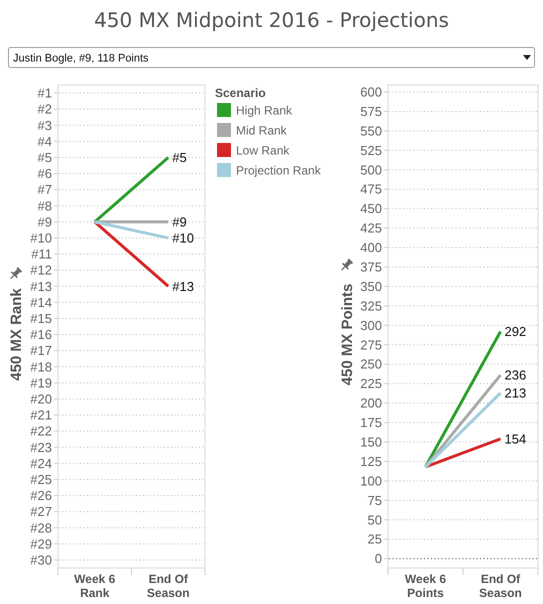  I want to click on y-tick-label: 350, so click(371, 286).